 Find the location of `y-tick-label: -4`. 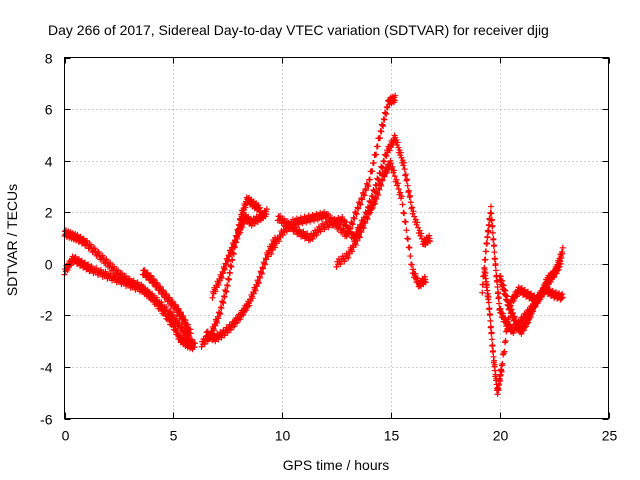

y-tick-label: -4 is located at coordinates (46, 368).